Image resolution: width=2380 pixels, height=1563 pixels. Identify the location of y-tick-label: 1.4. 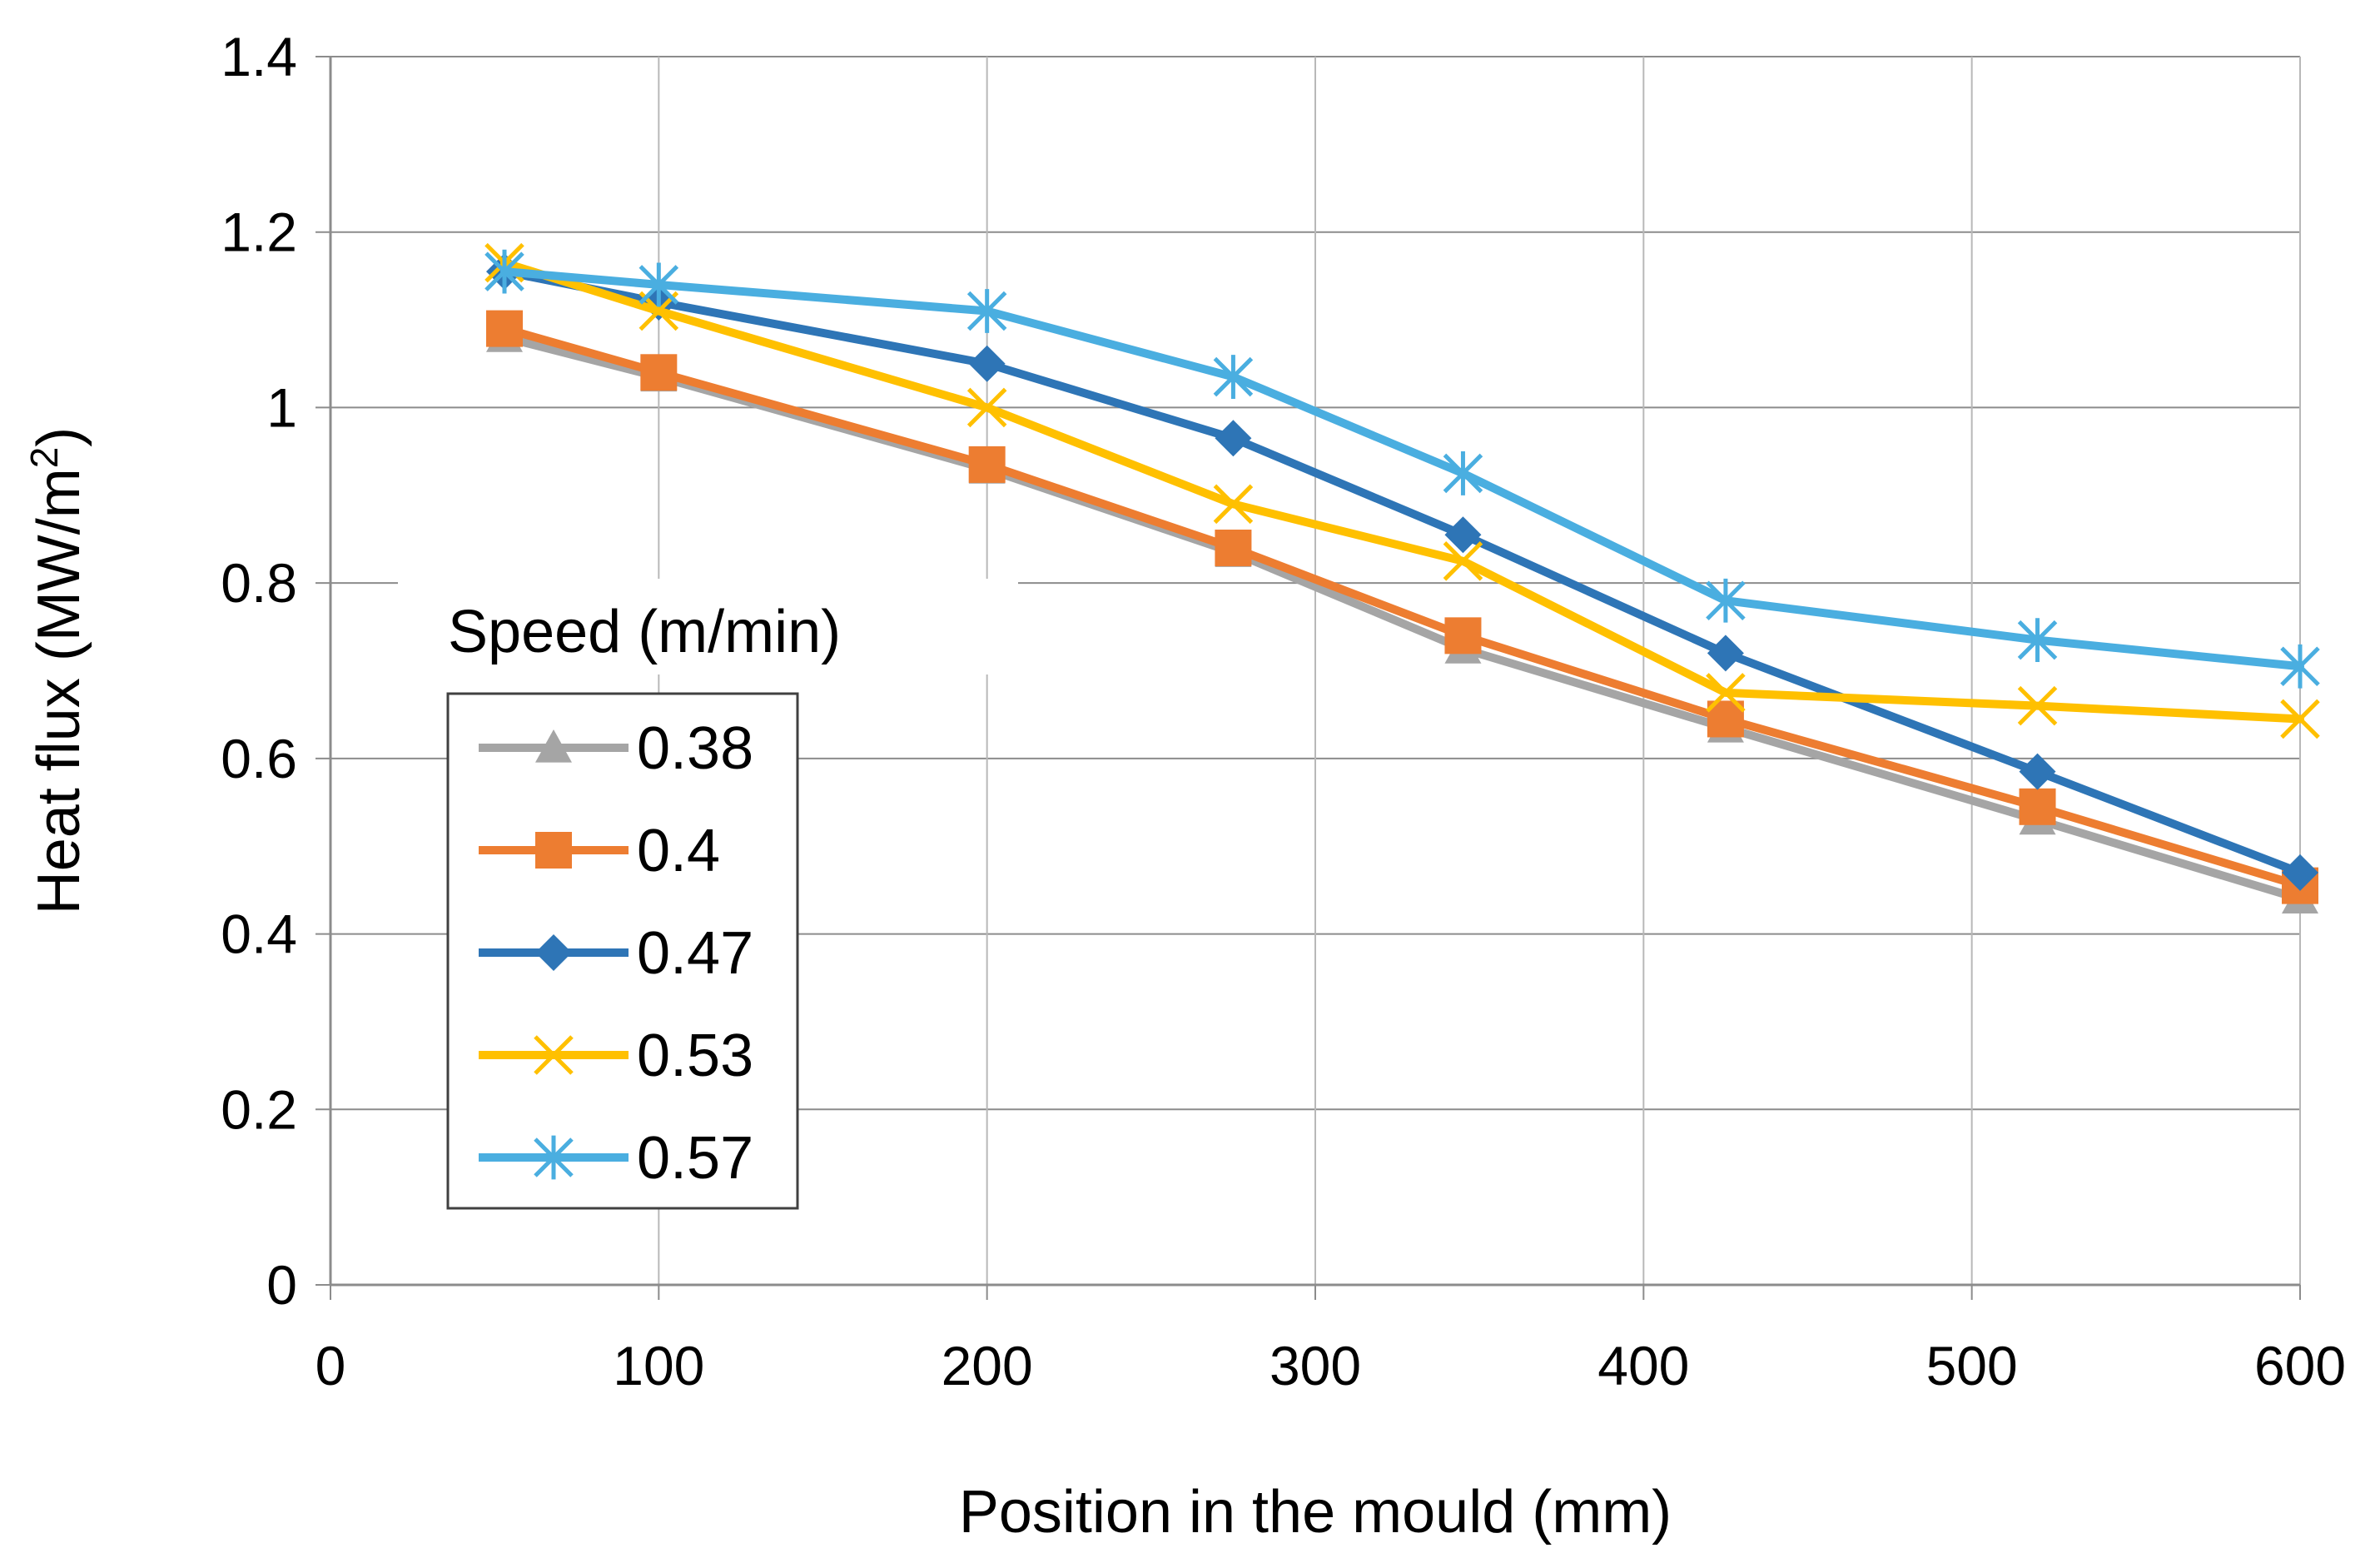
(259, 56).